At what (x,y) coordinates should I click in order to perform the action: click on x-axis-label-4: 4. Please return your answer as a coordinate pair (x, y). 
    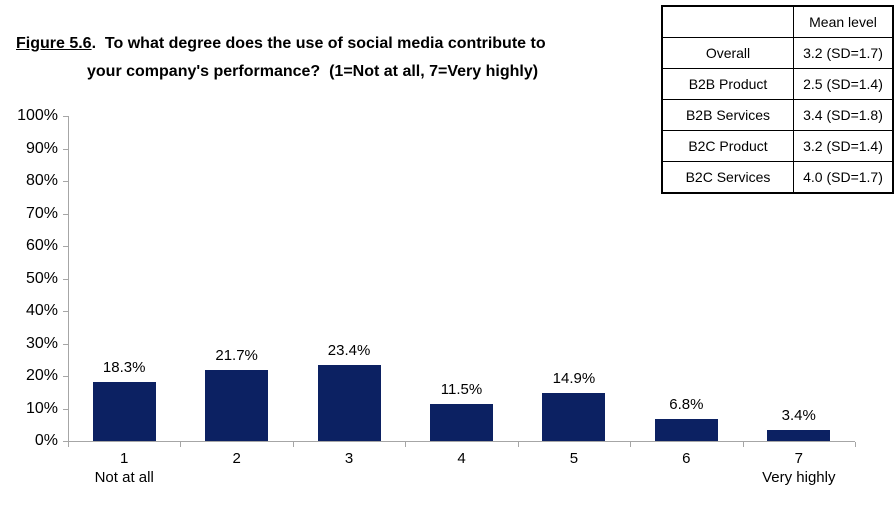
    Looking at the image, I should click on (461, 458).